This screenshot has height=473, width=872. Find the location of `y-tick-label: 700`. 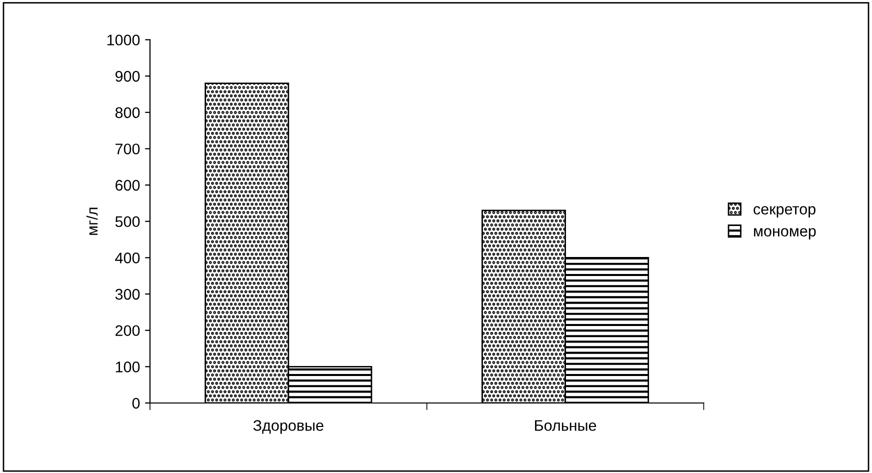

y-tick-label: 700 is located at coordinates (128, 149).